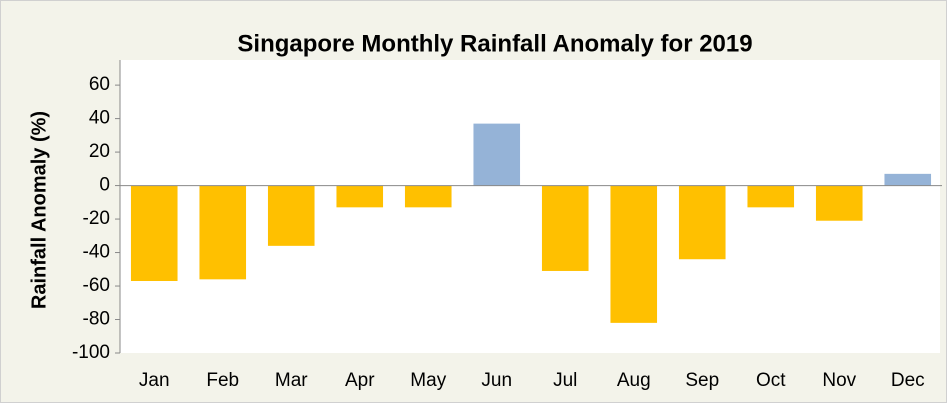 This screenshot has height=403, width=947. What do you see at coordinates (771, 380) in the screenshot?
I see `x-tick-label: Oct` at bounding box center [771, 380].